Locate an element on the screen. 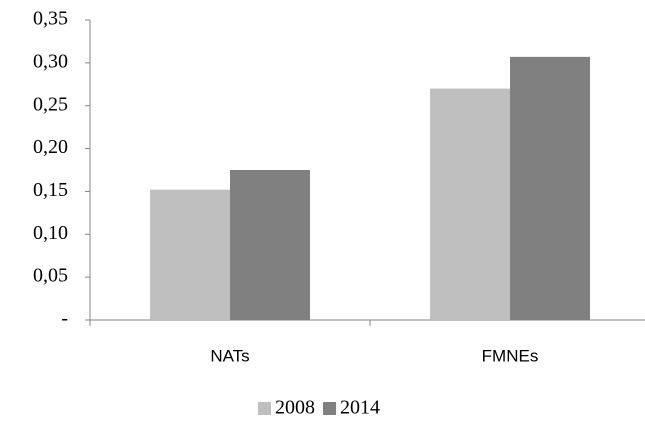  y-tick-label: 0,30 is located at coordinates (50, 61).